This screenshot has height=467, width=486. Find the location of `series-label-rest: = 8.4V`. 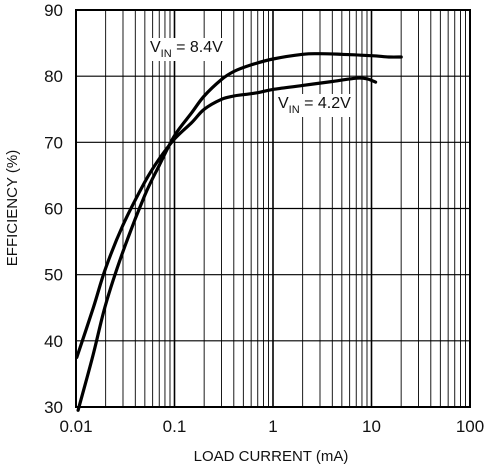

series-label-rest: = 8.4V is located at coordinates (197, 47).